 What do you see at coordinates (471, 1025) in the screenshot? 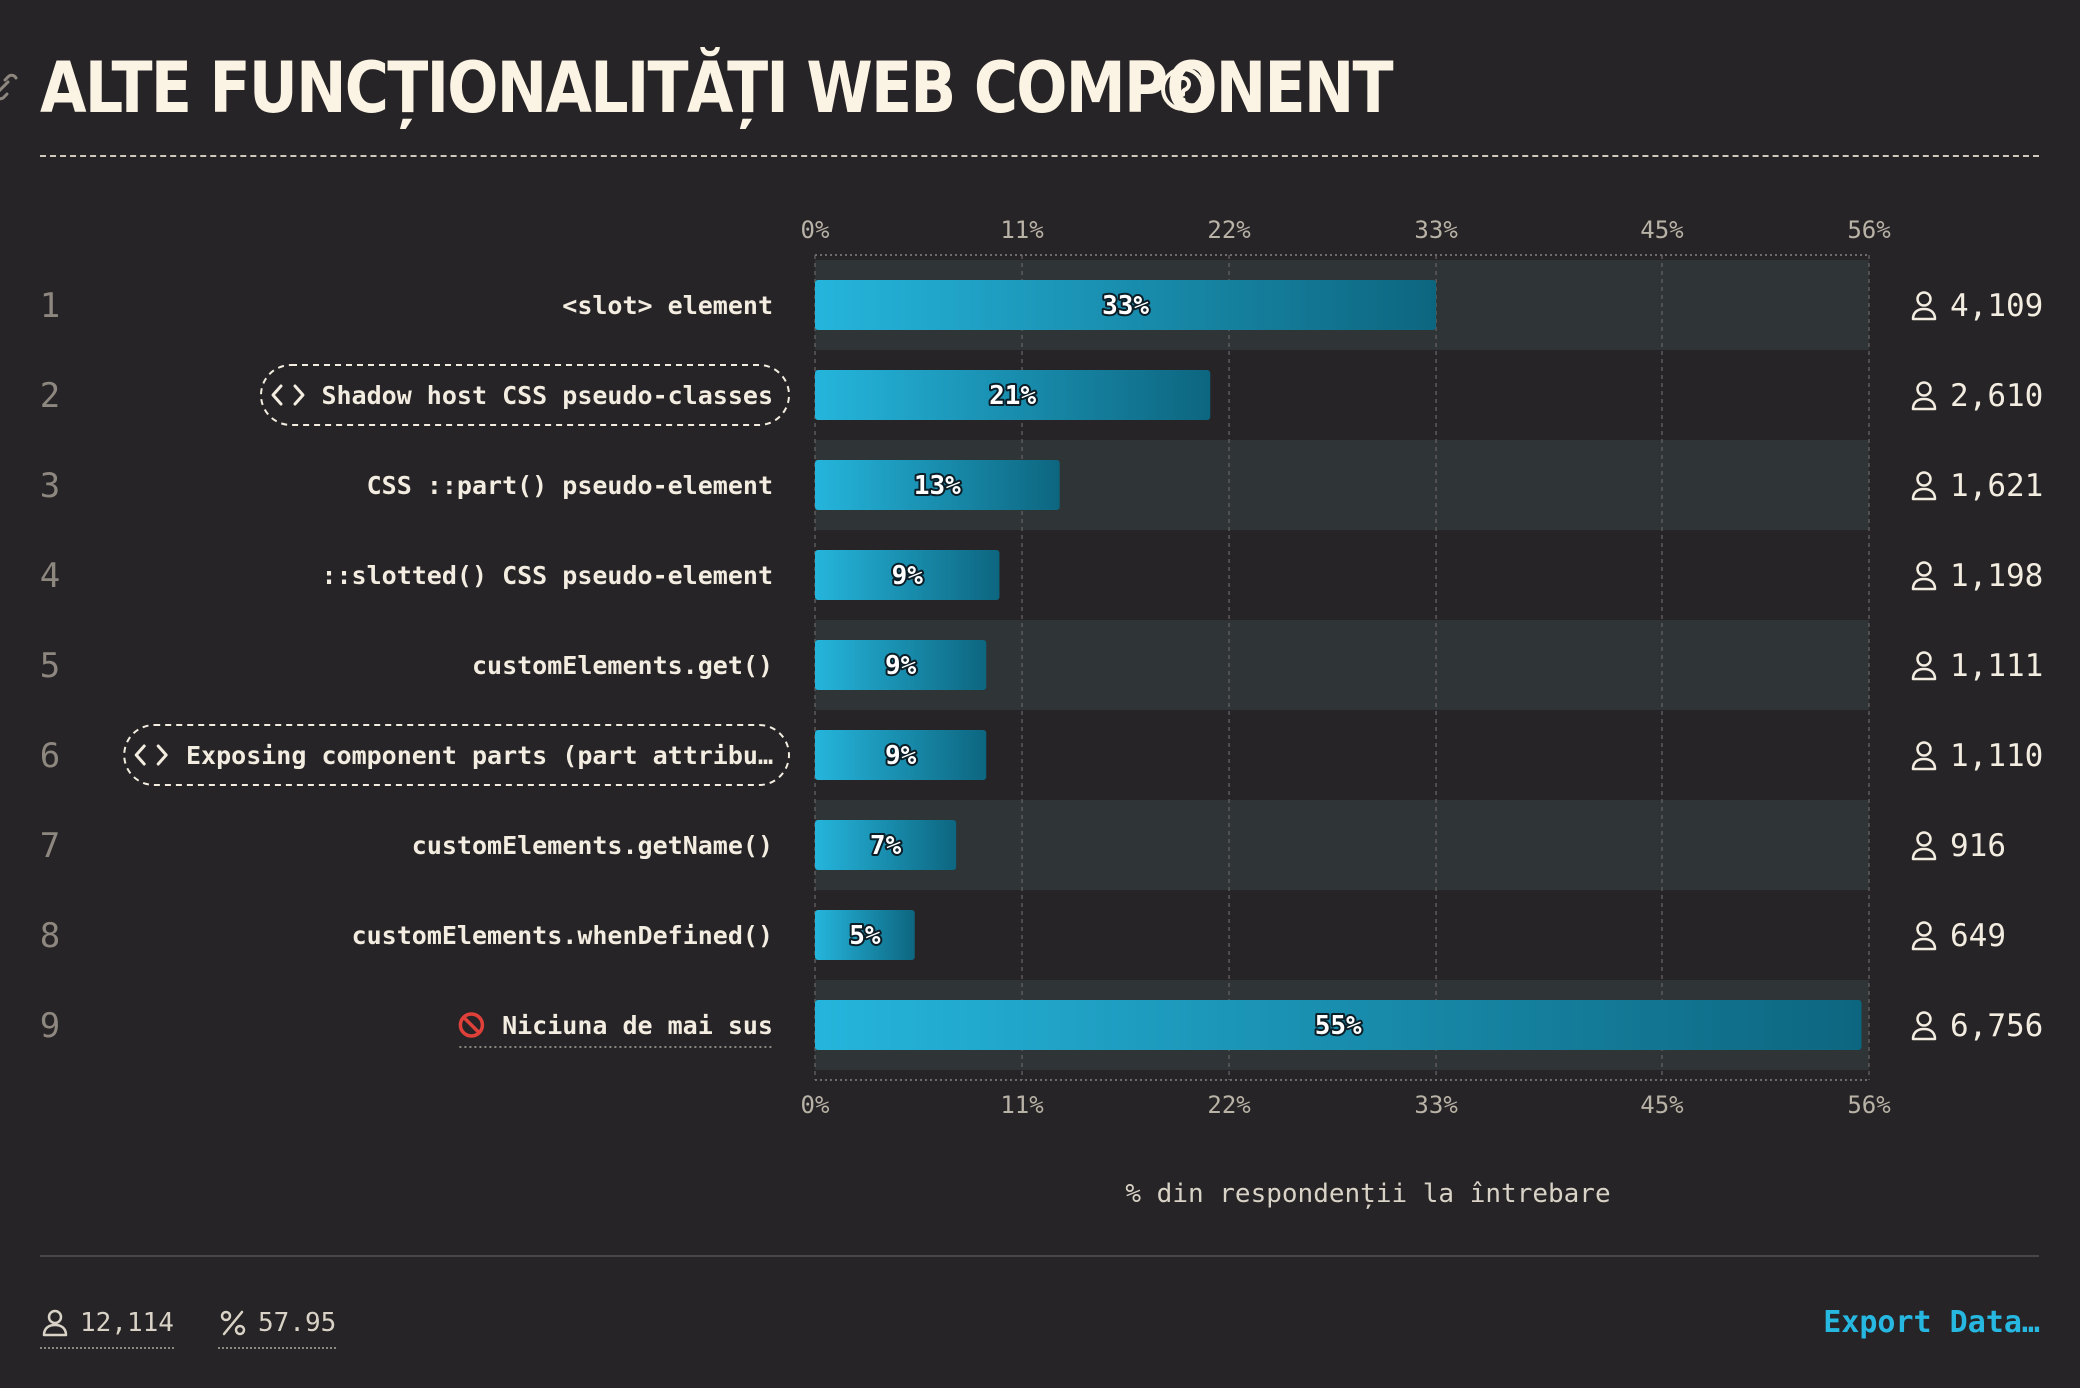
I see `prohibited-icon` at bounding box center [471, 1025].